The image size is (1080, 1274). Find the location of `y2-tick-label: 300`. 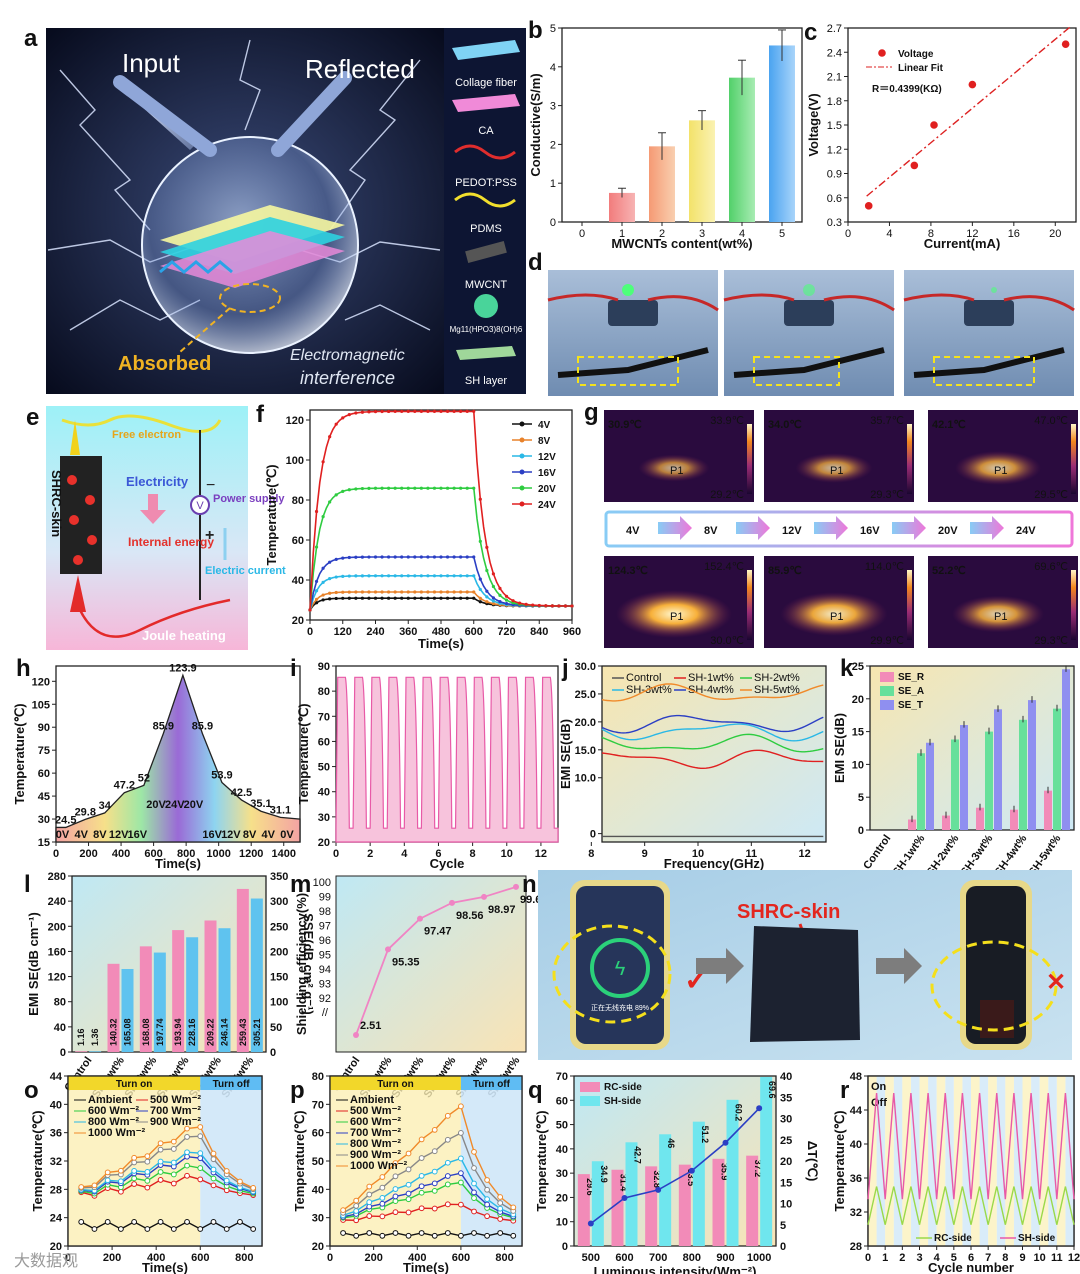

y2-tick-label: 300 is located at coordinates (279, 902).